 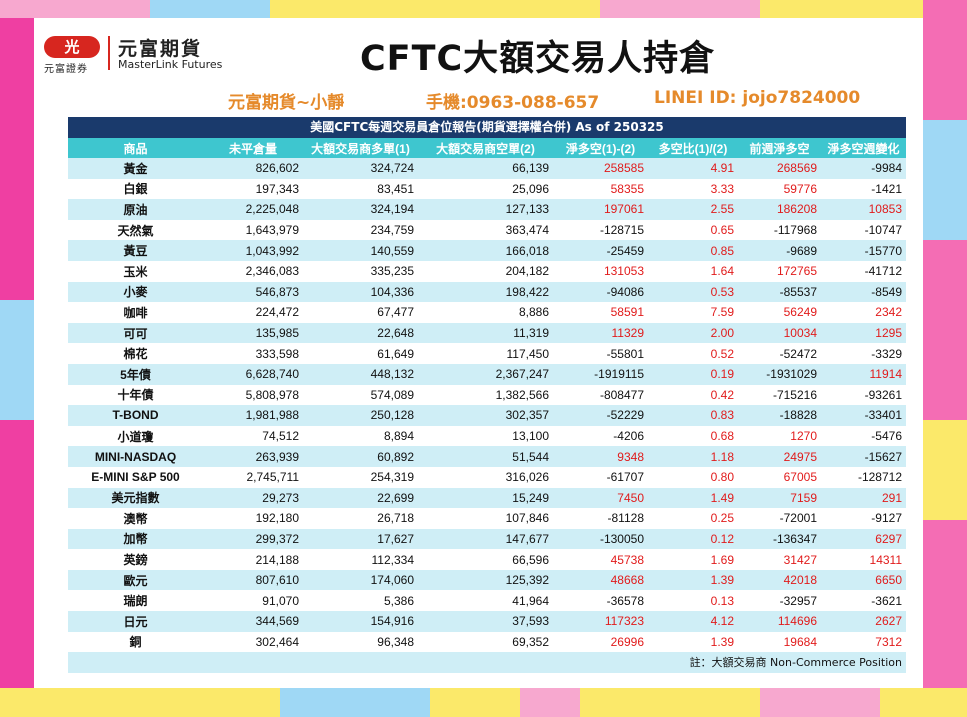 What do you see at coordinates (779, 539) in the screenshot?
I see `table-cell: -136347` at bounding box center [779, 539].